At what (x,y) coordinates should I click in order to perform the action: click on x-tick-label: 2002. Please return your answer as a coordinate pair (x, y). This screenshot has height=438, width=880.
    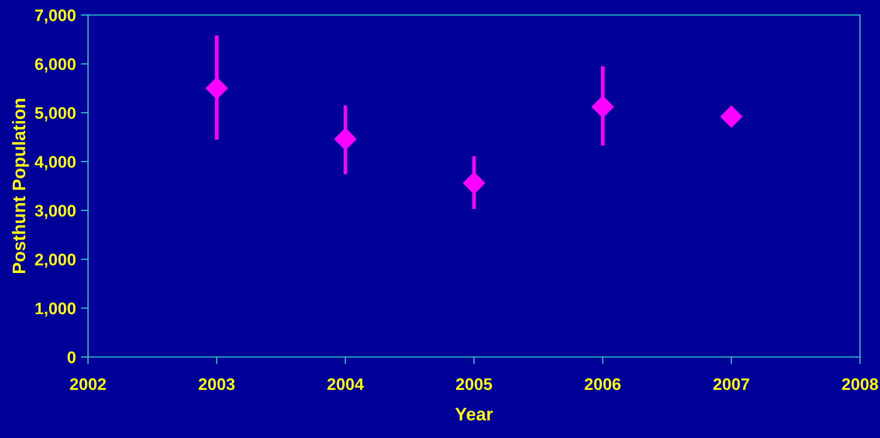
    Looking at the image, I should click on (88, 384).